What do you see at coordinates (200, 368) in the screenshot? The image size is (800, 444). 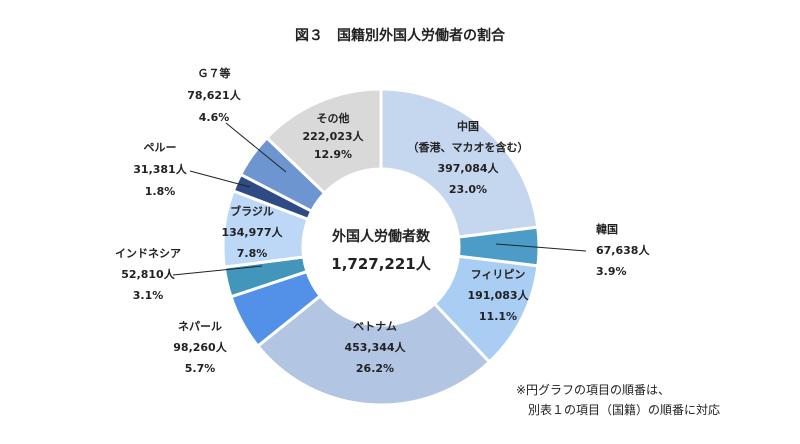 I see `slice-label-4-percent: 5.7%` at bounding box center [200, 368].